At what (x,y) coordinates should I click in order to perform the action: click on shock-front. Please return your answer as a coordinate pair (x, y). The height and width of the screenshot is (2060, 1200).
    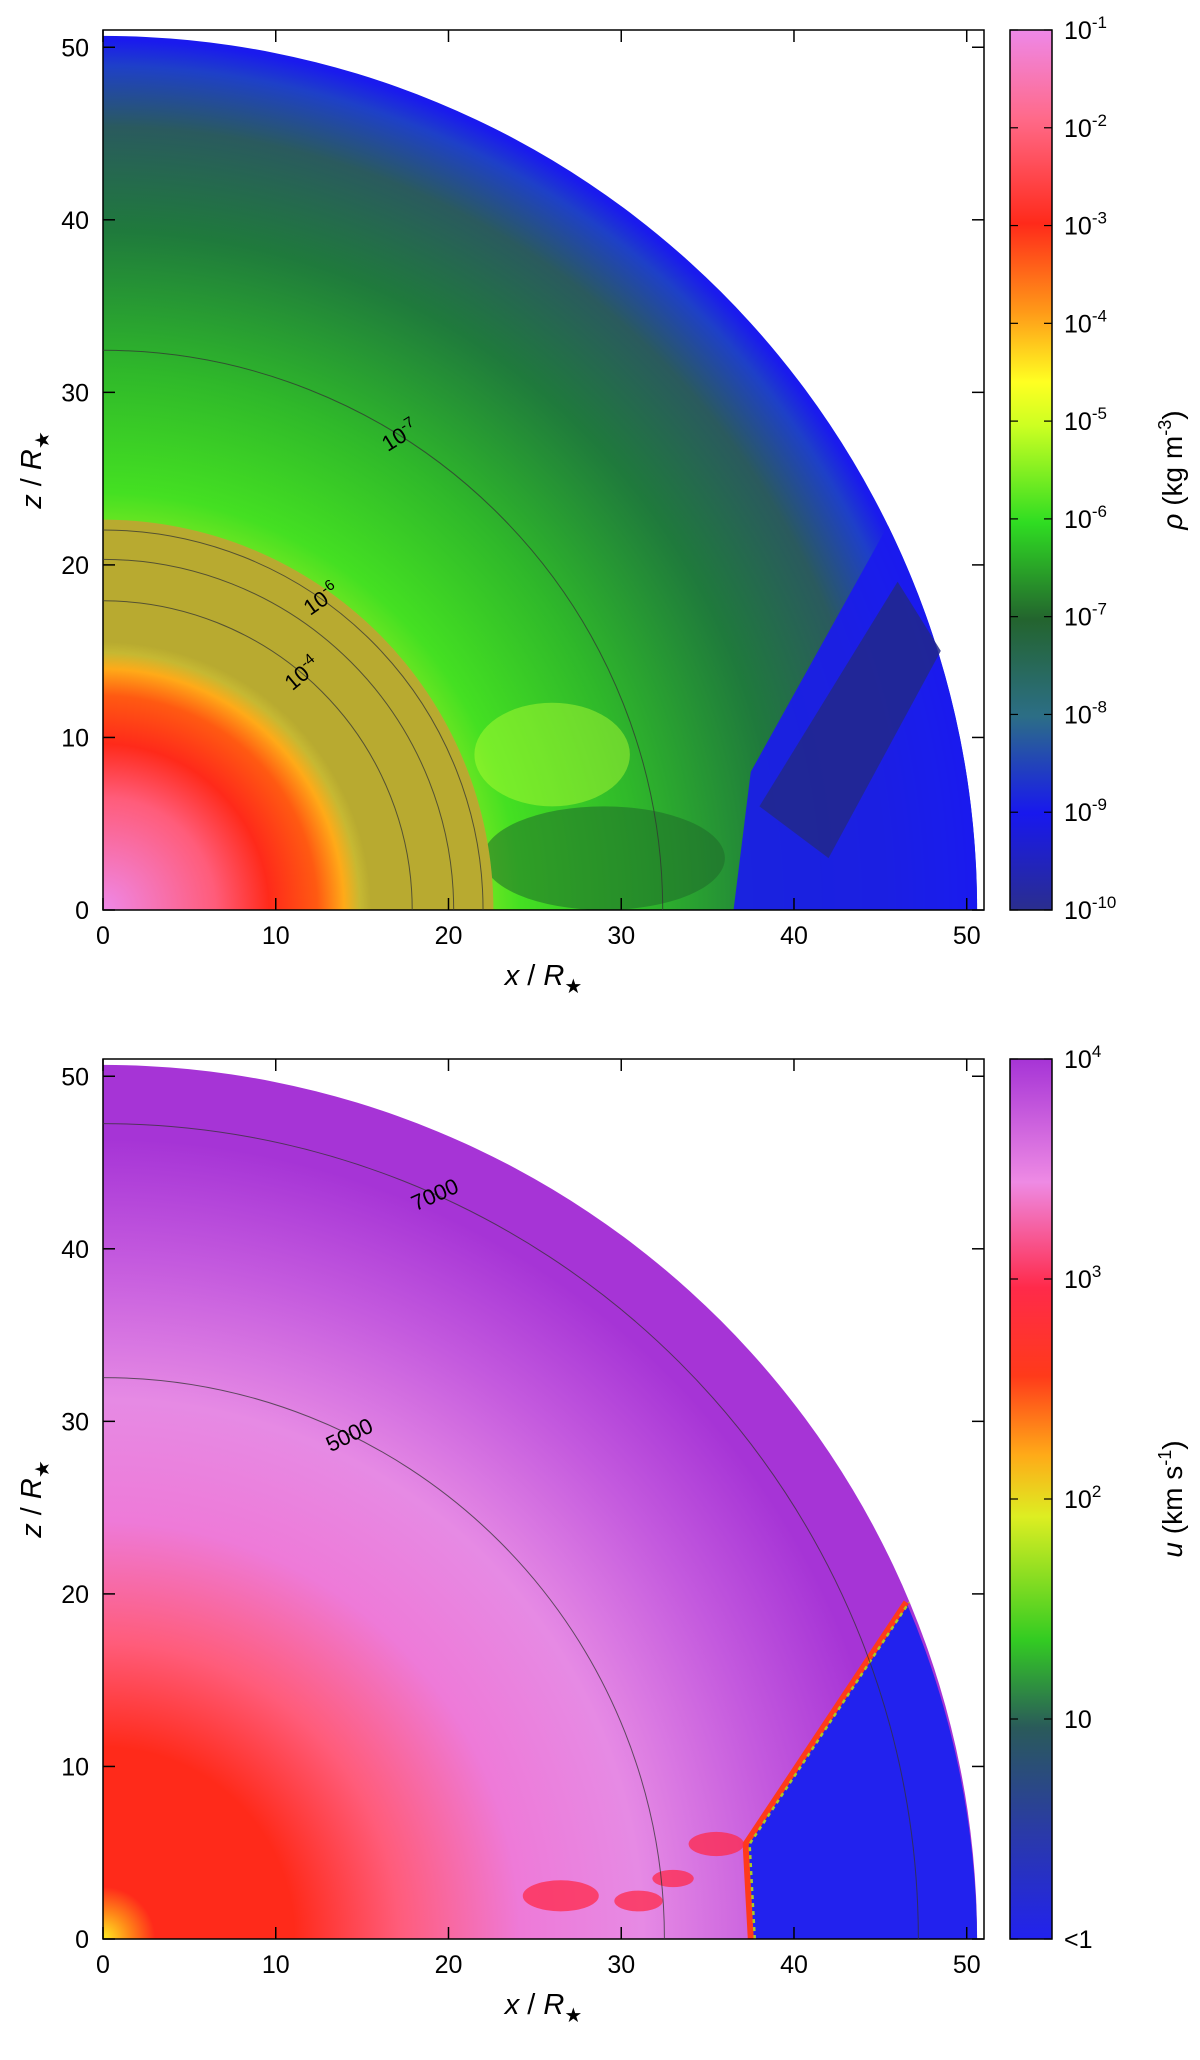
    Looking at the image, I should click on (825, 1770).